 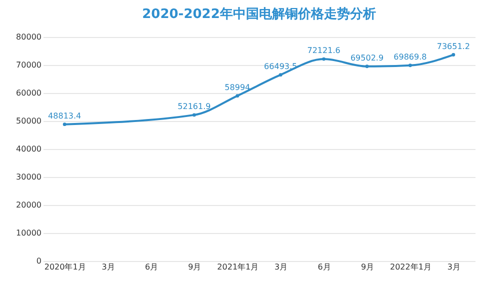 I want to click on data-label: 48813.4, so click(x=65, y=115).